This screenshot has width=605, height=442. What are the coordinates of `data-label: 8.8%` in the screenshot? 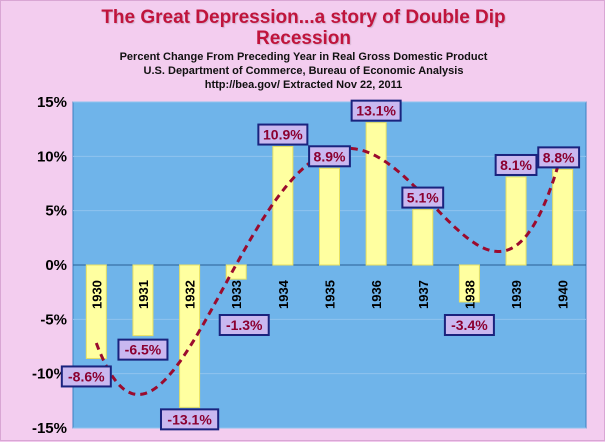 It's located at (559, 157).